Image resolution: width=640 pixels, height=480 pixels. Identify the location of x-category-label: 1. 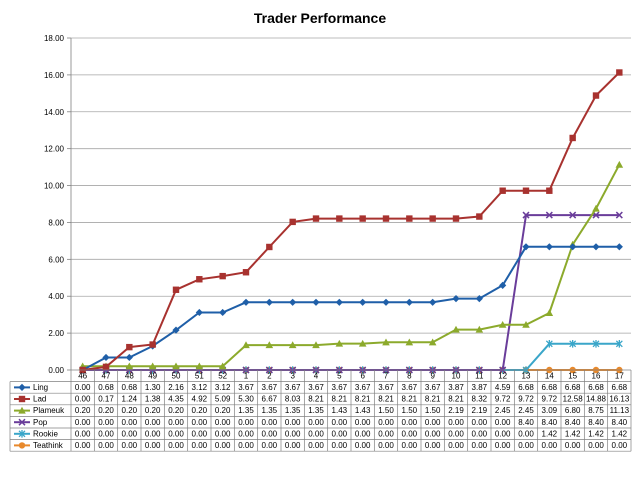
(246, 375).